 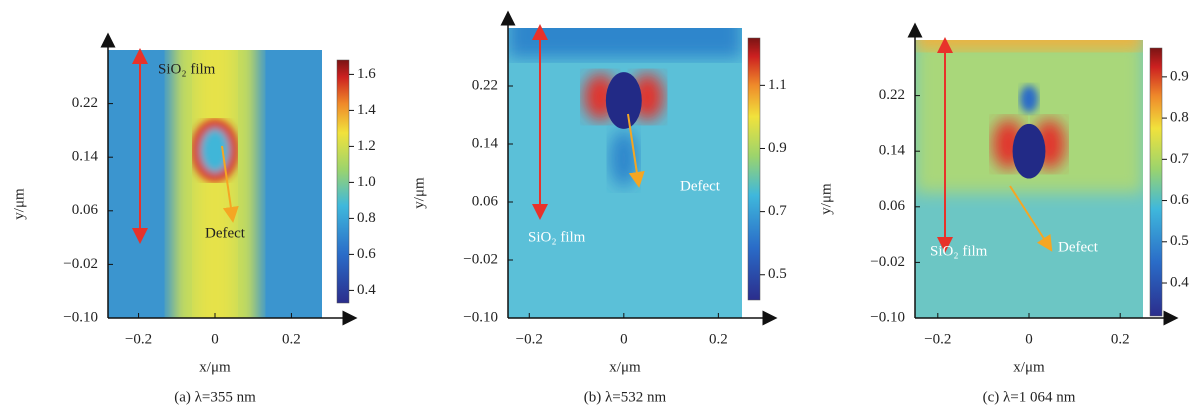 I want to click on panel-title: (b) λ=532 nm, so click(x=625, y=397).